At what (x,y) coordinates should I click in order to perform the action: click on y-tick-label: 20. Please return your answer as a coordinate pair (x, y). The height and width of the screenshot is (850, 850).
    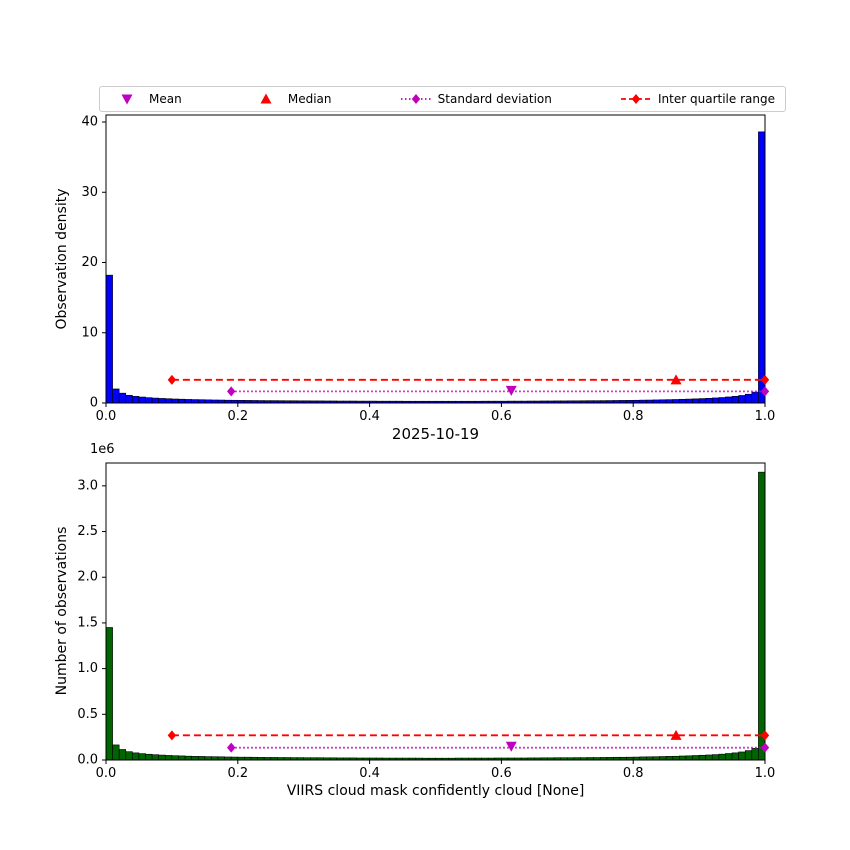
    Looking at the image, I should click on (89, 262).